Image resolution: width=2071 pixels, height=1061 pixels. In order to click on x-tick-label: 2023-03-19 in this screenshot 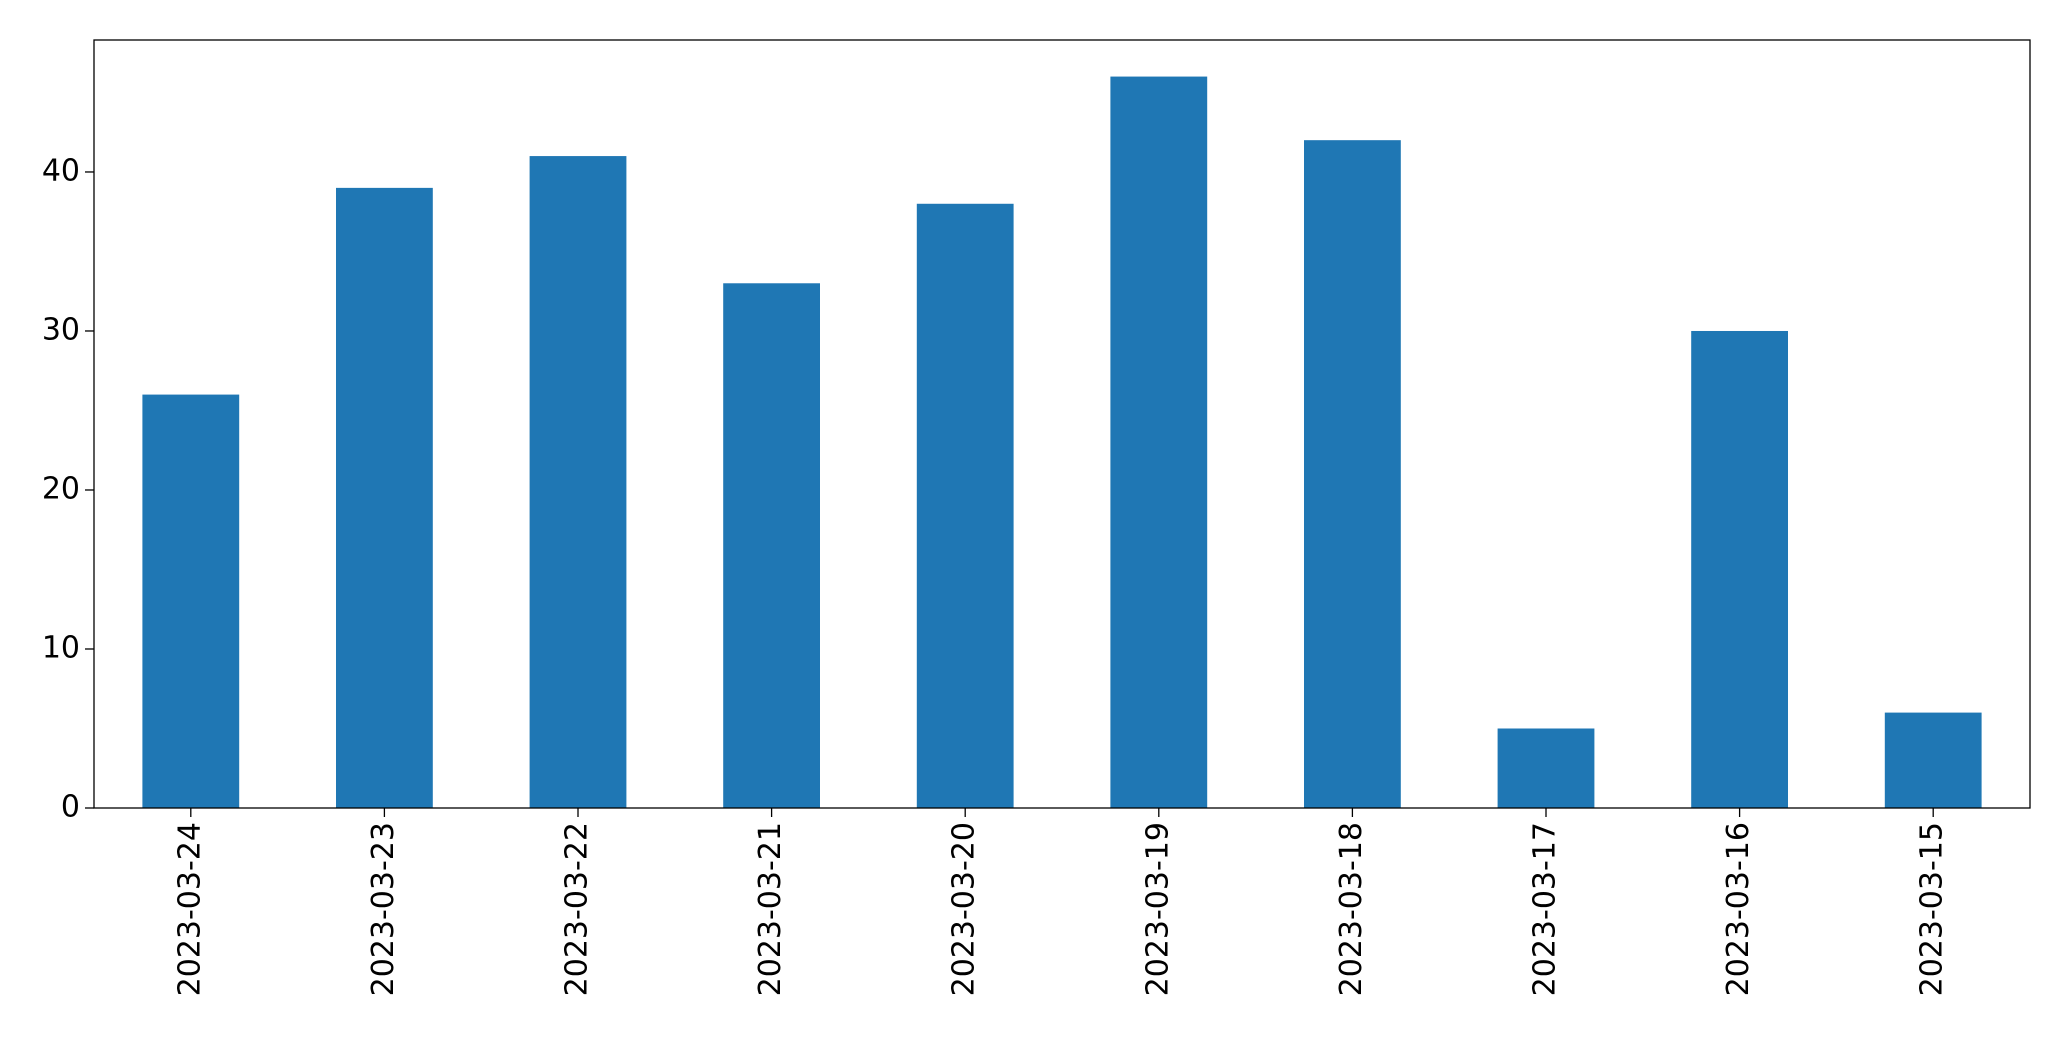, I will do `click(1157, 909)`.